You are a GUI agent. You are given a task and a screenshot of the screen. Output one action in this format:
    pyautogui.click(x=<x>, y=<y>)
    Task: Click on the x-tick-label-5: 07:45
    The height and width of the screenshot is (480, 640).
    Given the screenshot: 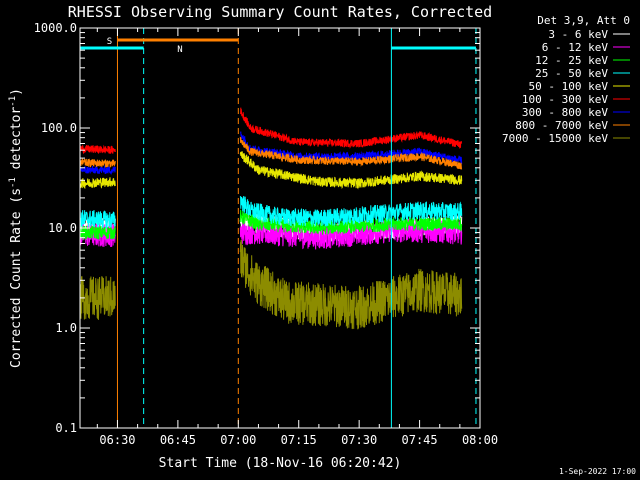 What is the action you would take?
    pyautogui.click(x=420, y=440)
    